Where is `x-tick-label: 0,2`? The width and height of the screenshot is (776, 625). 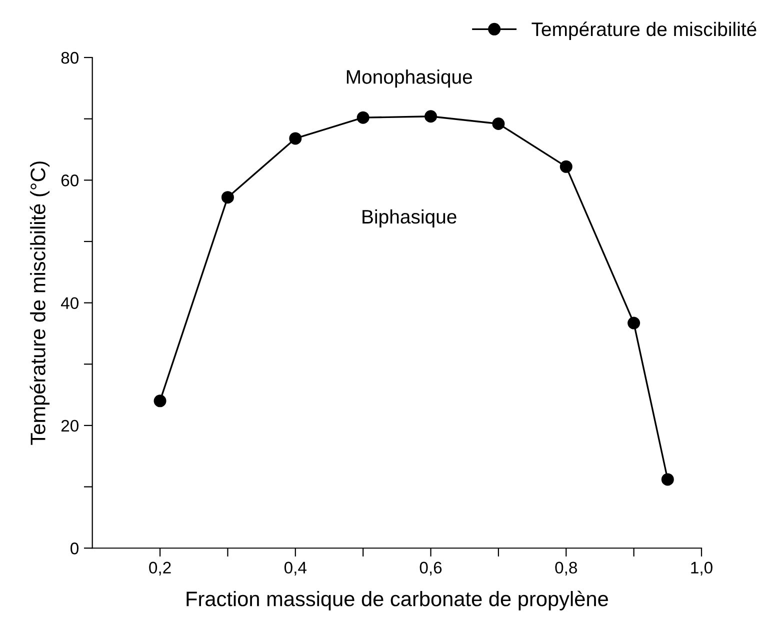
x-tick-label: 0,2 is located at coordinates (160, 569).